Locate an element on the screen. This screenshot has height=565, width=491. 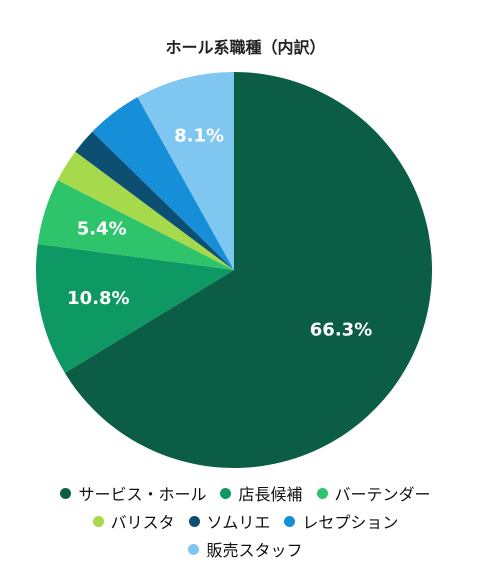
legend-item: 販売スタッフ is located at coordinates (245, 549).